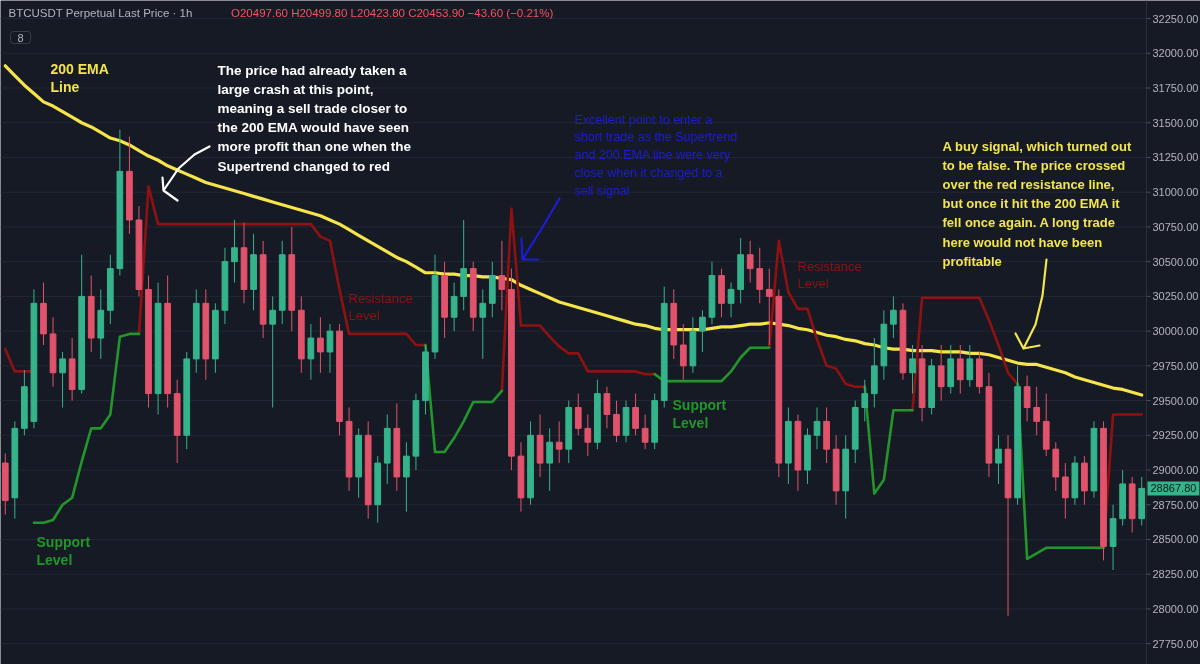 Image resolution: width=1200 pixels, height=664 pixels. What do you see at coordinates (1175, 470) in the screenshot?
I see `y-tick-label: 29000.00` at bounding box center [1175, 470].